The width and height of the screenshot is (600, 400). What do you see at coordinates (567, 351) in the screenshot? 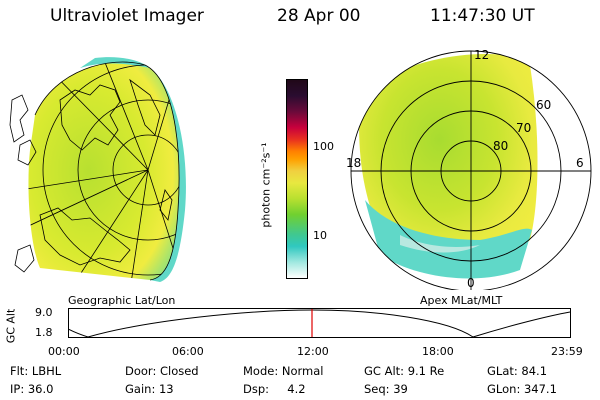
I see `altitude-xtick-2359: 23:59` at bounding box center [567, 351].